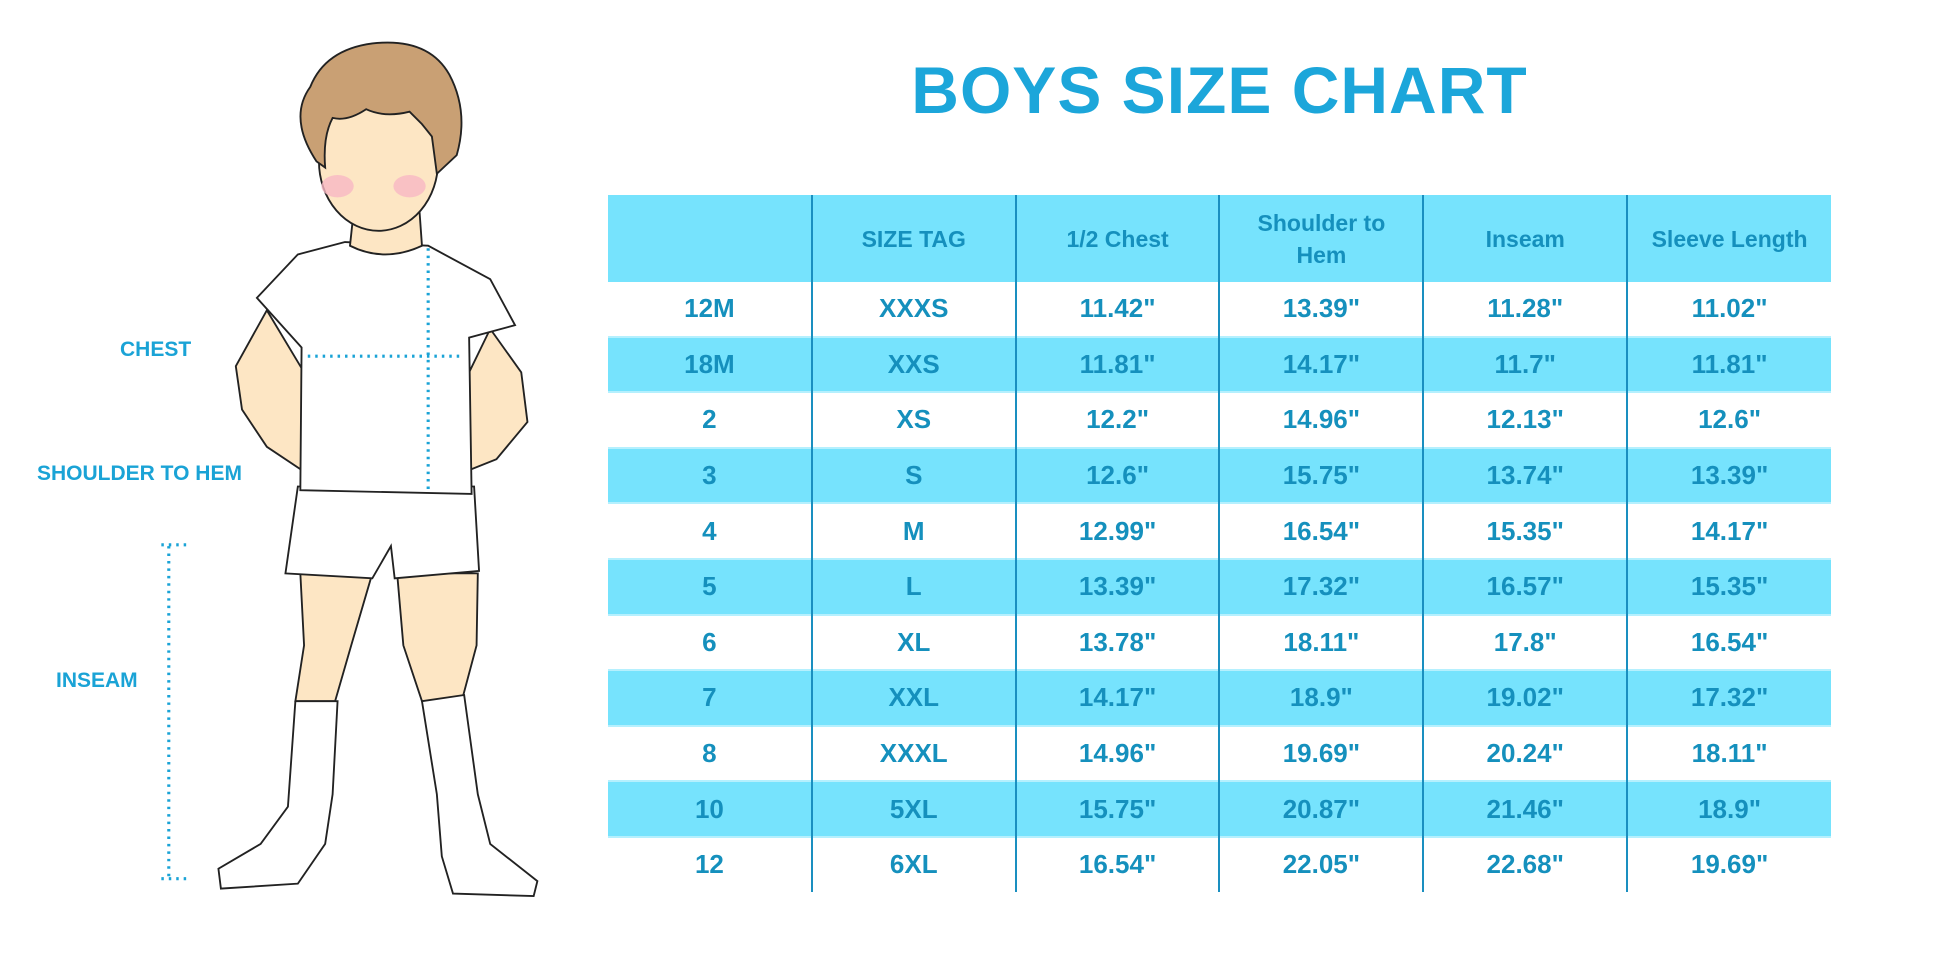 The height and width of the screenshot is (973, 1946). Describe the element at coordinates (1321, 238) in the screenshot. I see `header-shoulder-to-hem: Shoulder to Hem` at that location.